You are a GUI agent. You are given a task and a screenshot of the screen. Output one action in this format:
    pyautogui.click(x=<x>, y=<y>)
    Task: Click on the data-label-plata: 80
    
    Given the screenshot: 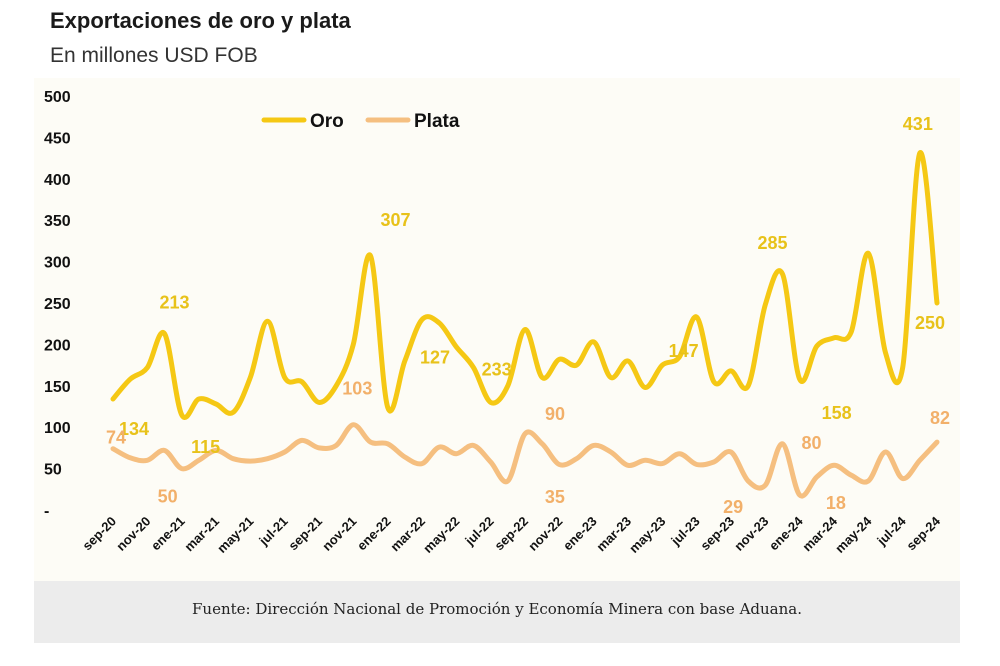 What is the action you would take?
    pyautogui.click(x=811, y=443)
    